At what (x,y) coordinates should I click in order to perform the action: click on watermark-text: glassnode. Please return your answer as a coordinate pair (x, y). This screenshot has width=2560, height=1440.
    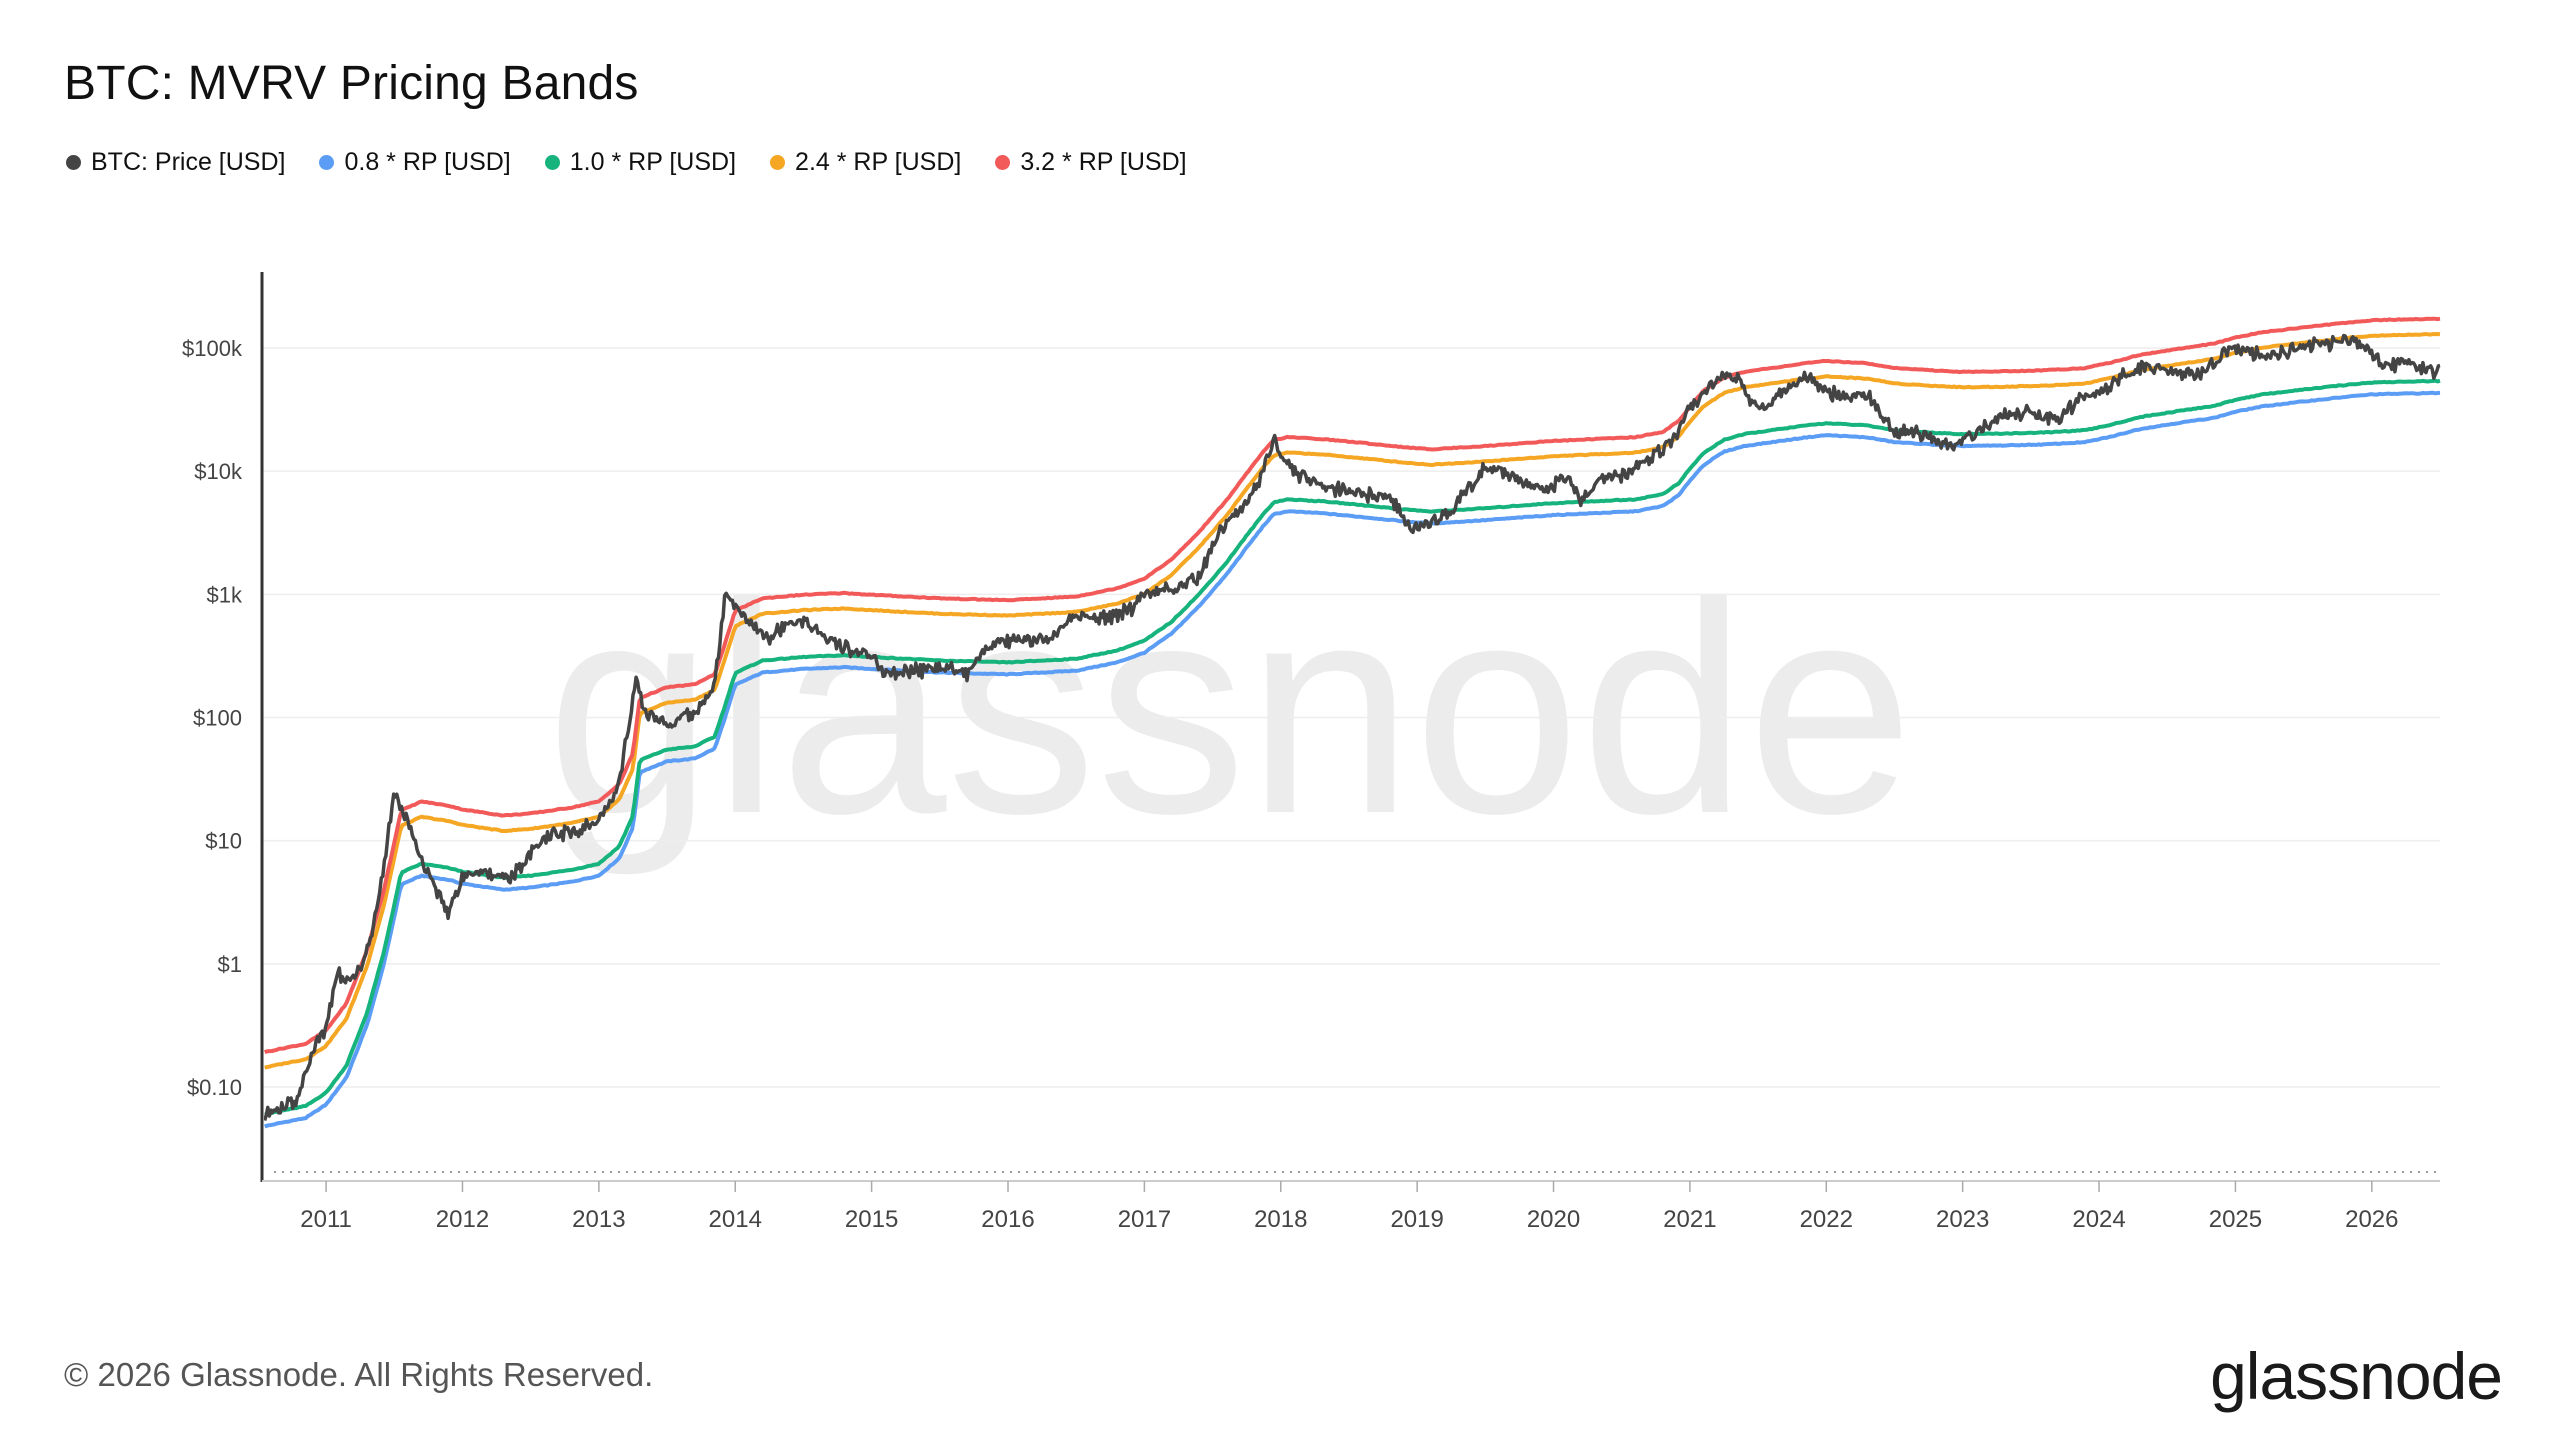
    Looking at the image, I should click on (1230, 709).